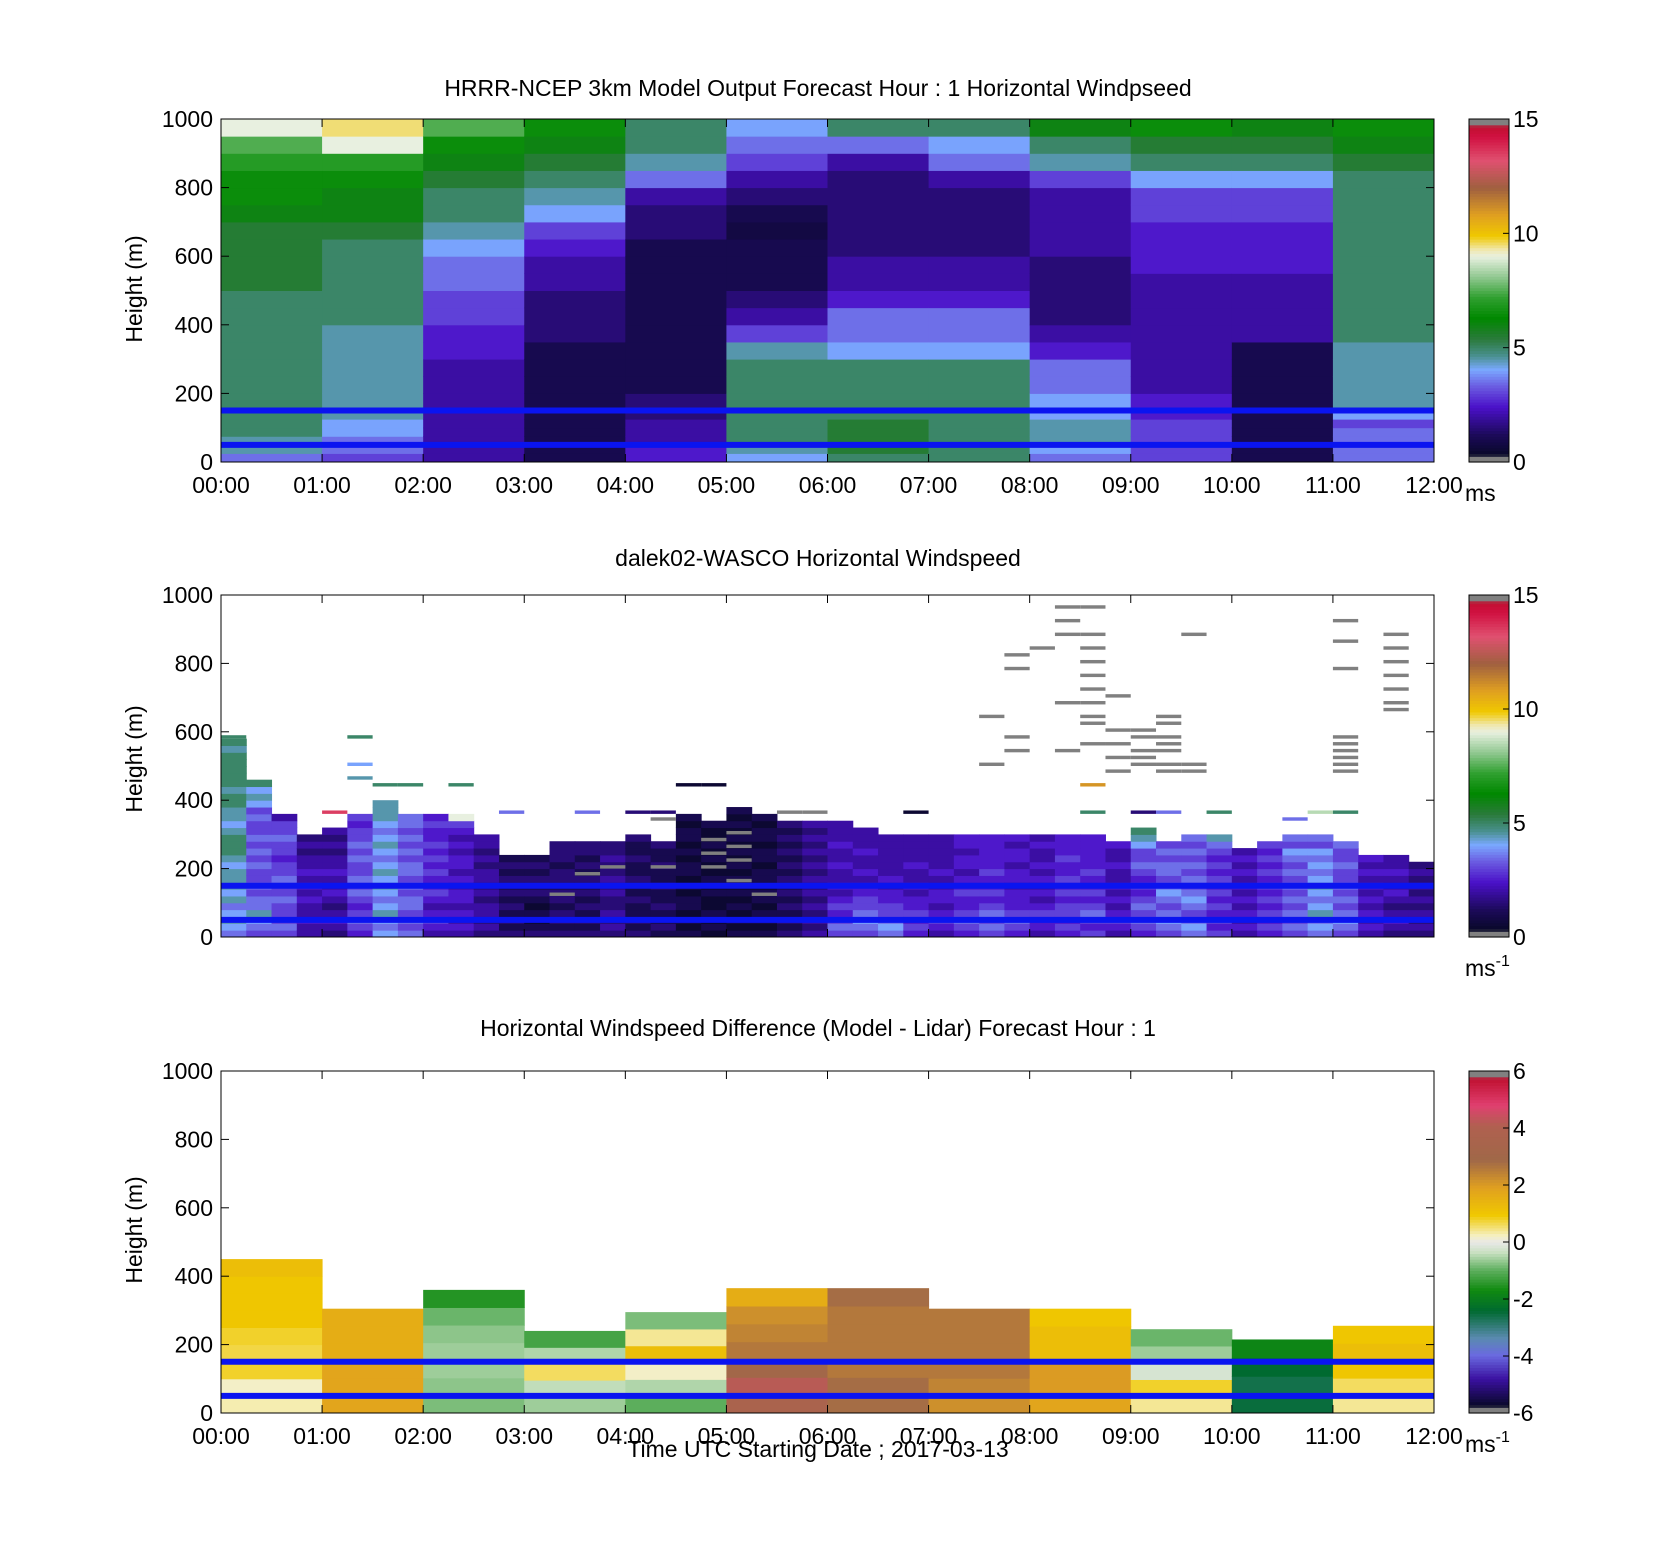  I want to click on lidar-return, so click(461, 785).